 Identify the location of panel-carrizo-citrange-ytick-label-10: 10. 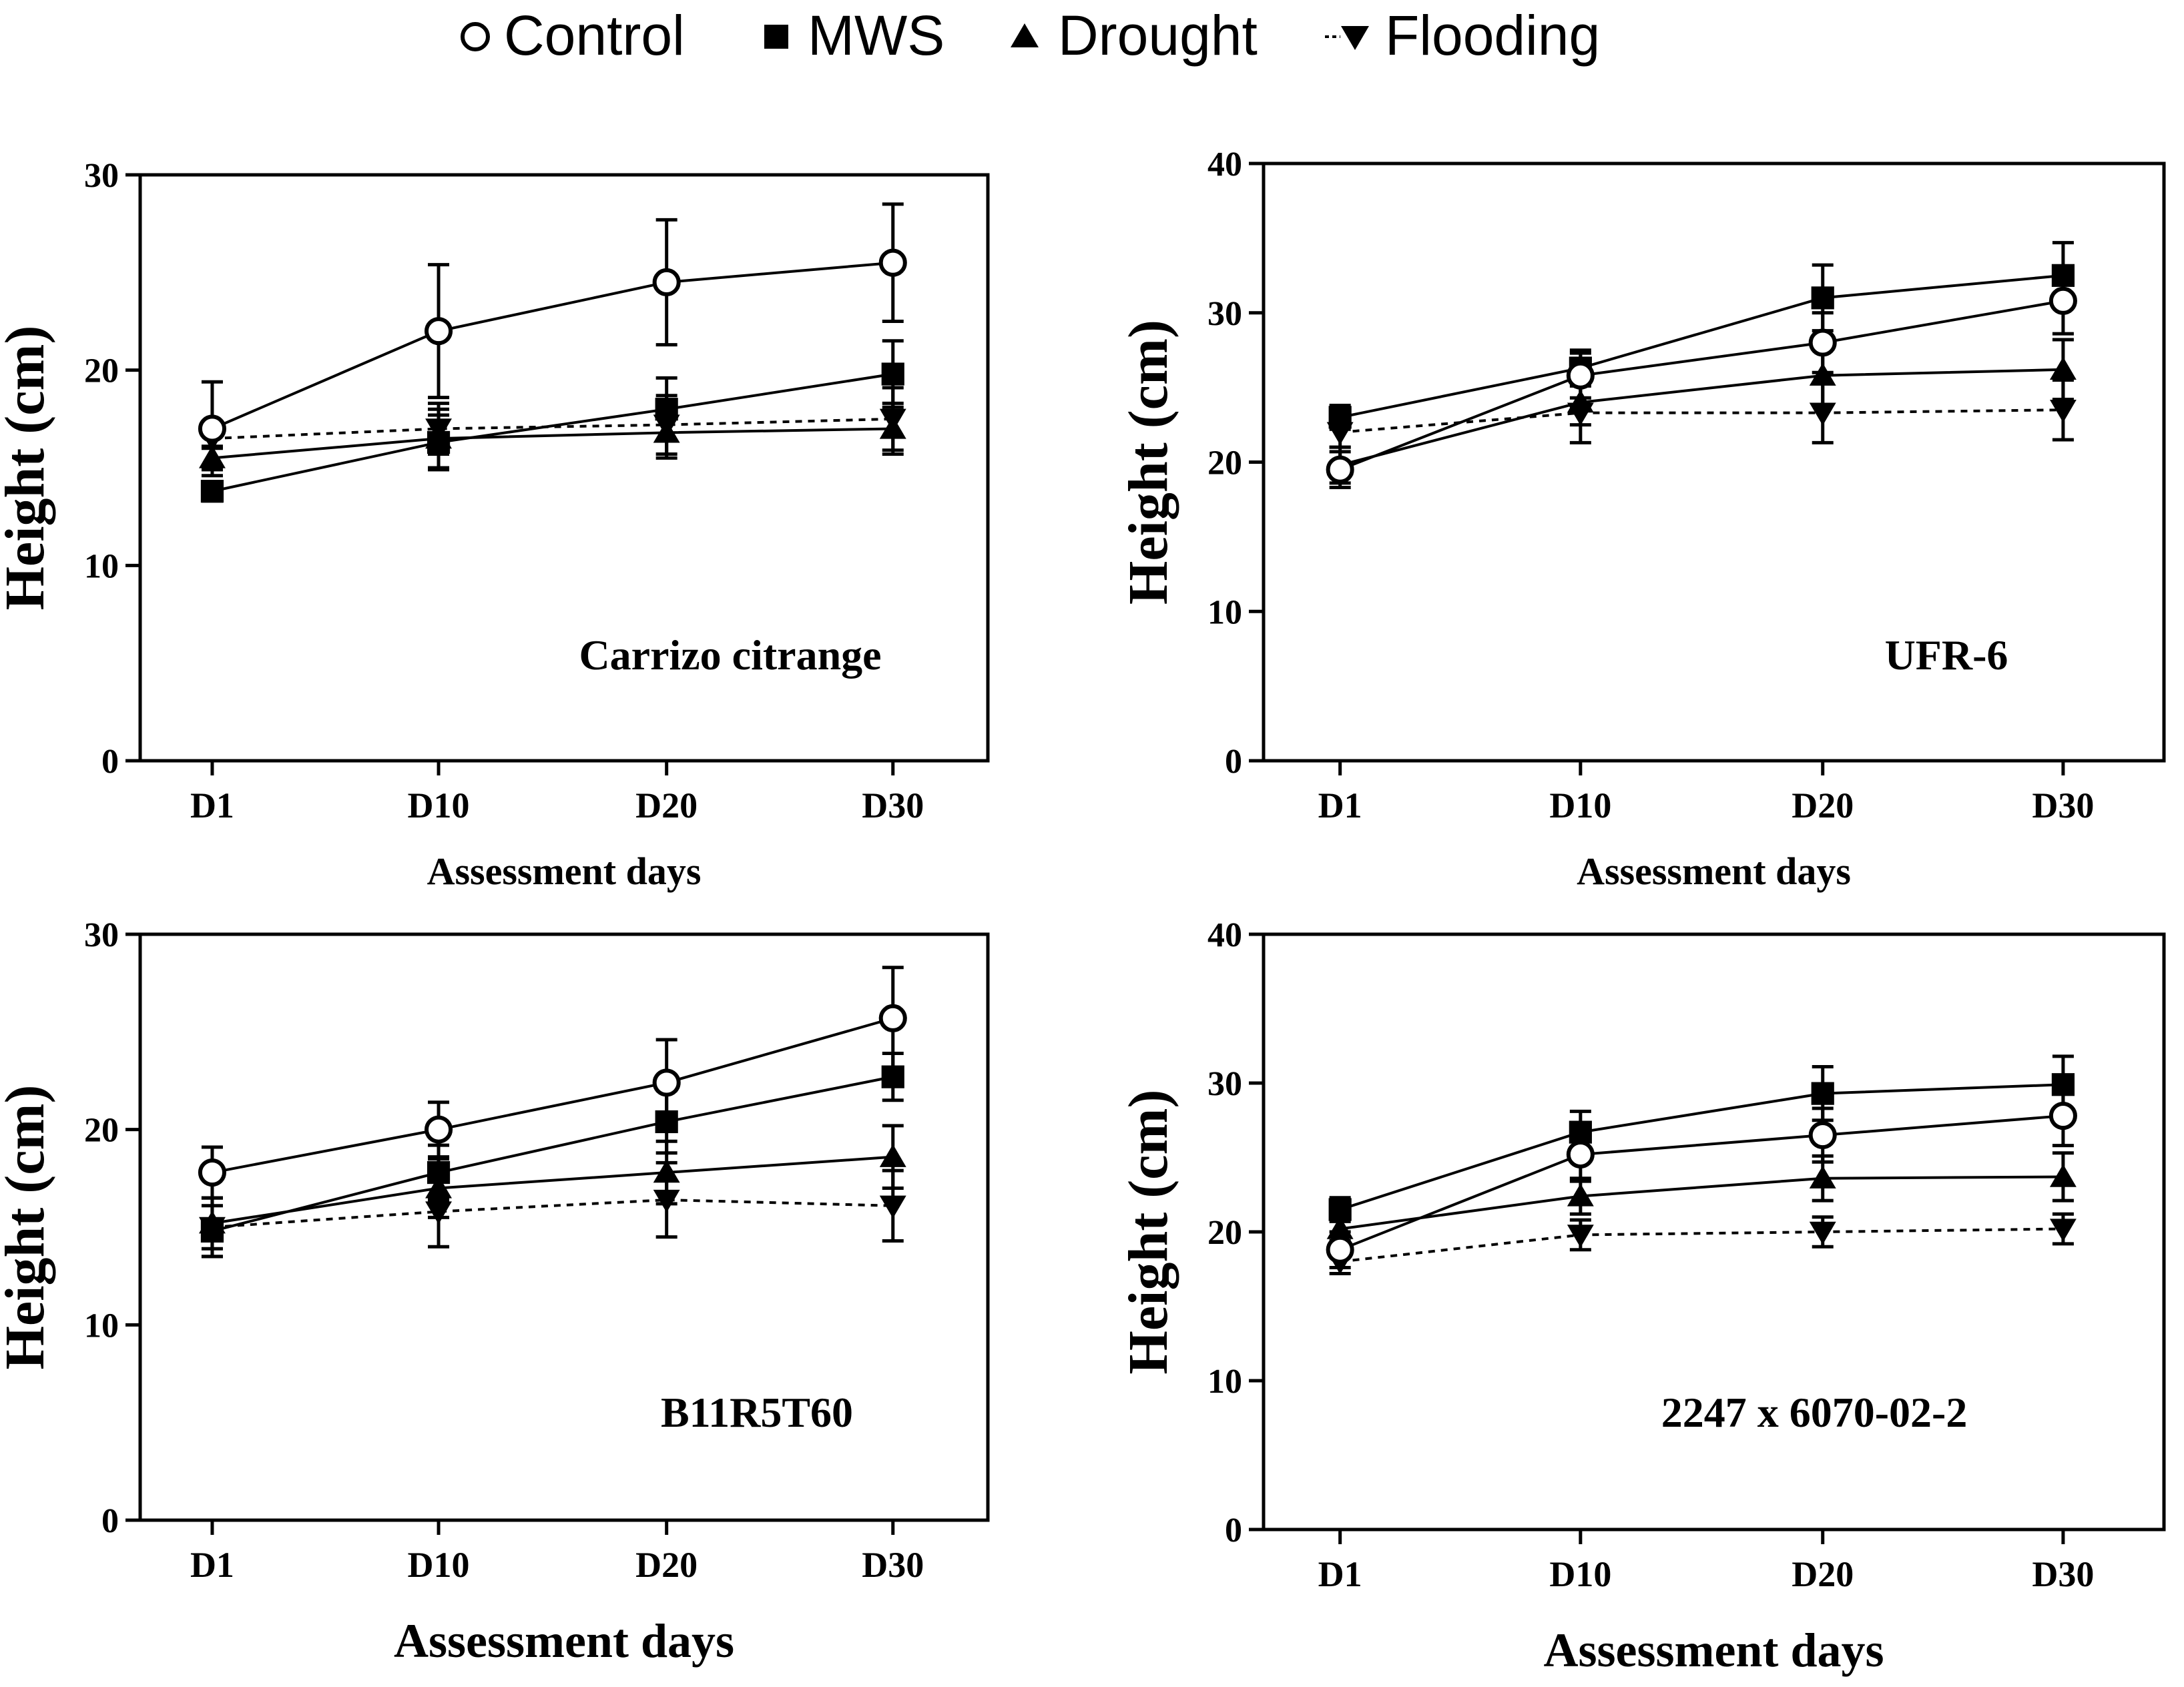
(101, 566).